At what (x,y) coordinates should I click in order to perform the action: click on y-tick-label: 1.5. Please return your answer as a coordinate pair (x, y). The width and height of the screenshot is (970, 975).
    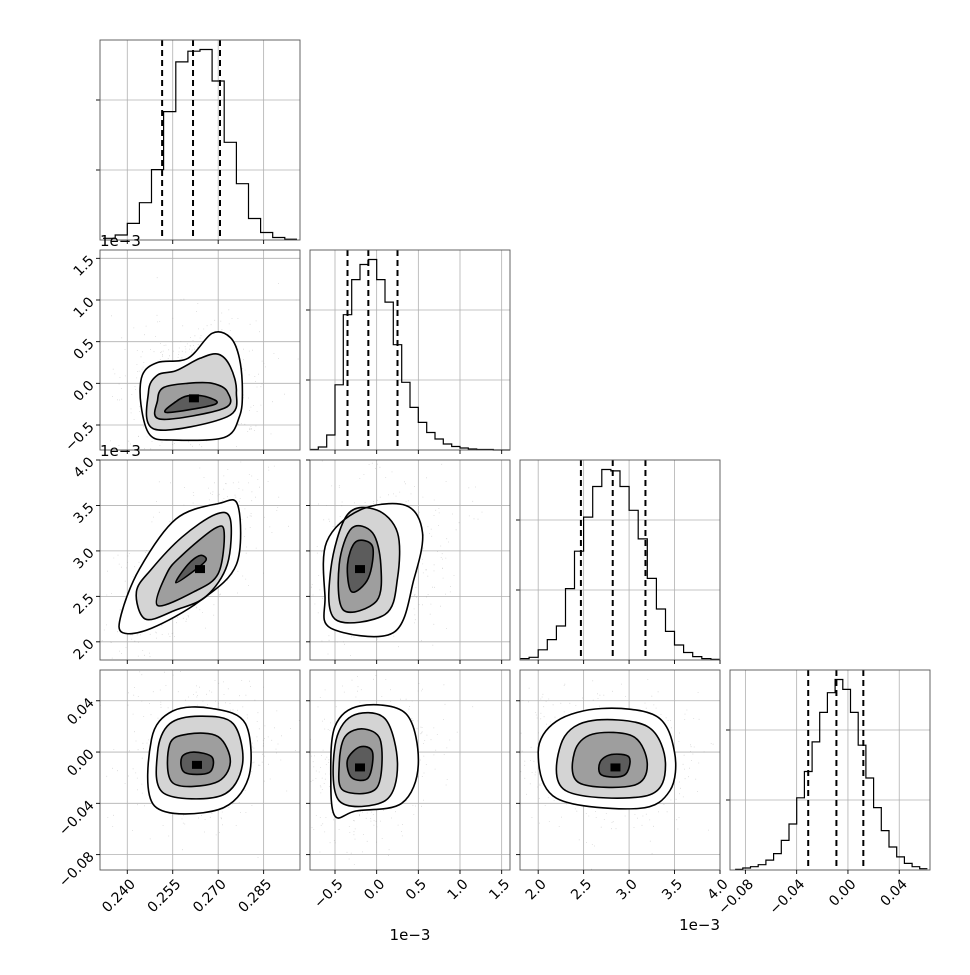
    Looking at the image, I should click on (84, 266).